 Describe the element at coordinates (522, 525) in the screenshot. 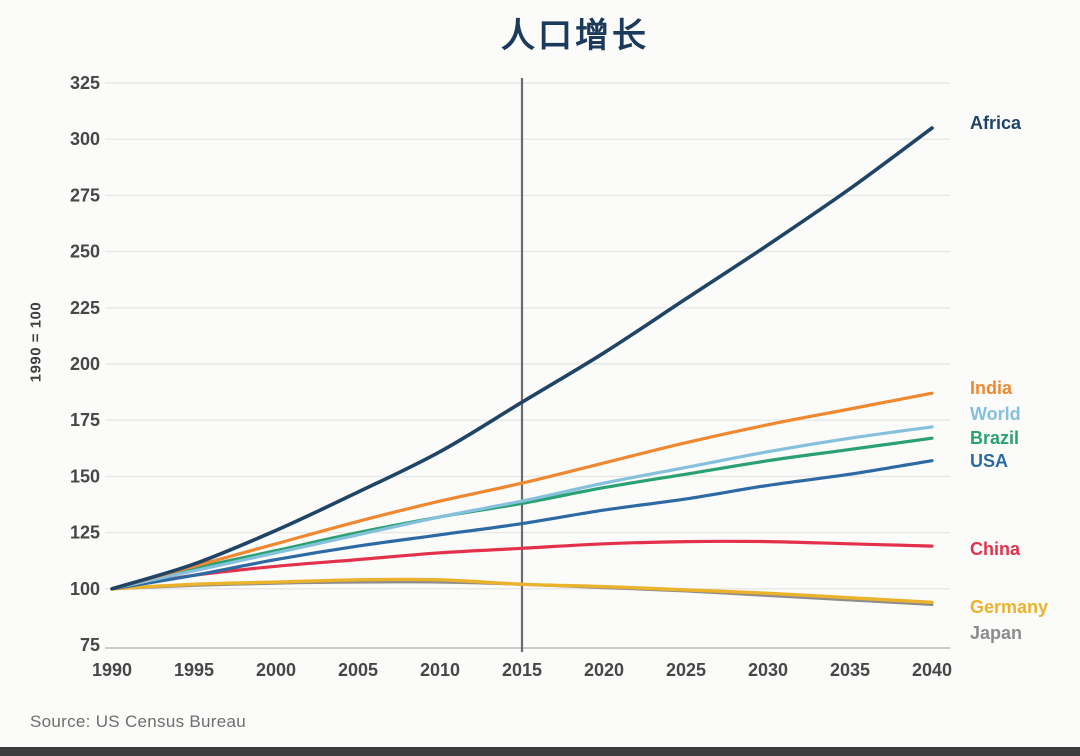

I see `series-line-usa` at that location.